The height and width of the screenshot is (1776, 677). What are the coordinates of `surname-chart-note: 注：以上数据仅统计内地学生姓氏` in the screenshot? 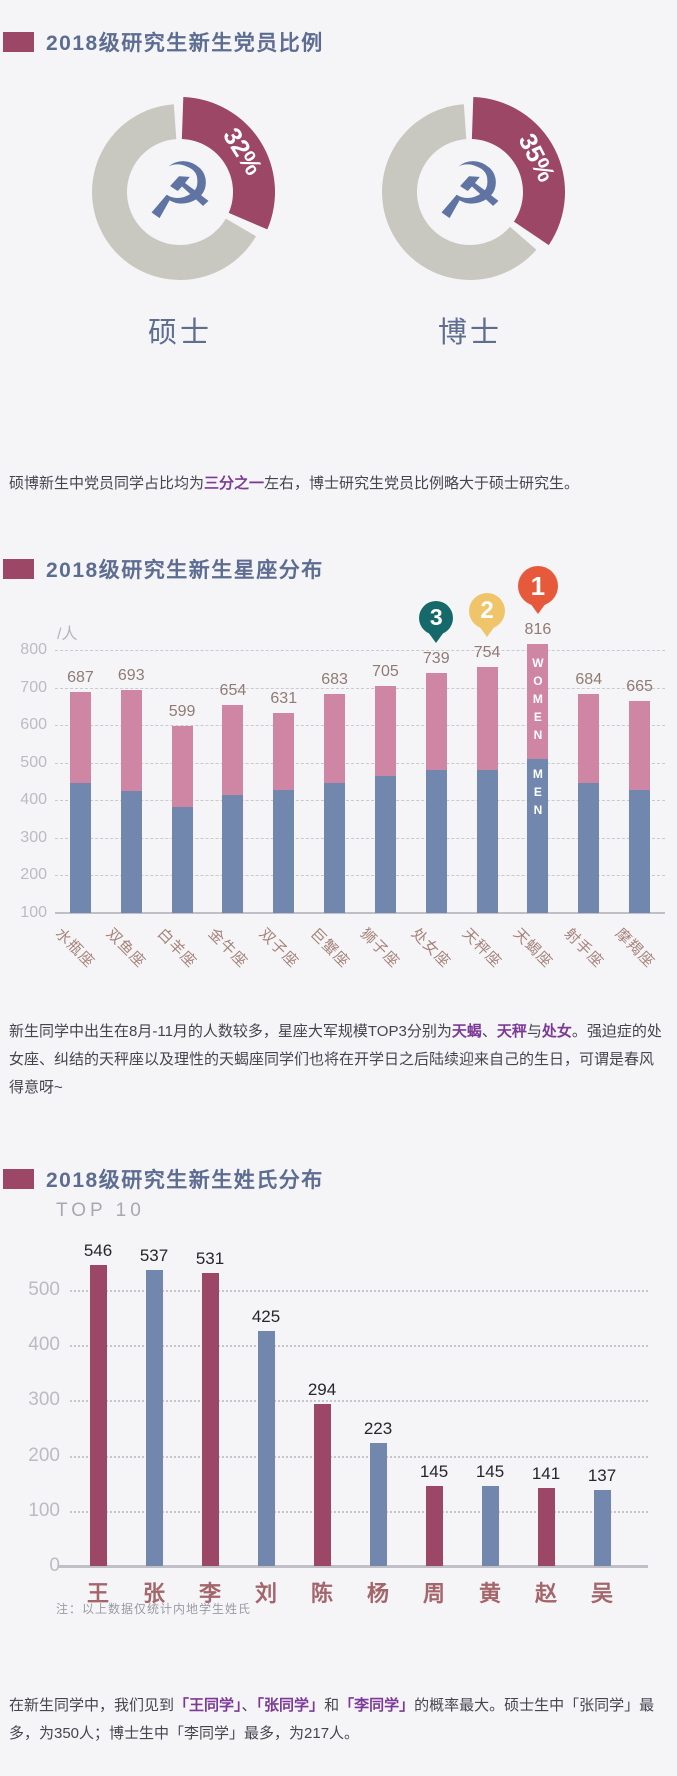 It's located at (154, 1609).